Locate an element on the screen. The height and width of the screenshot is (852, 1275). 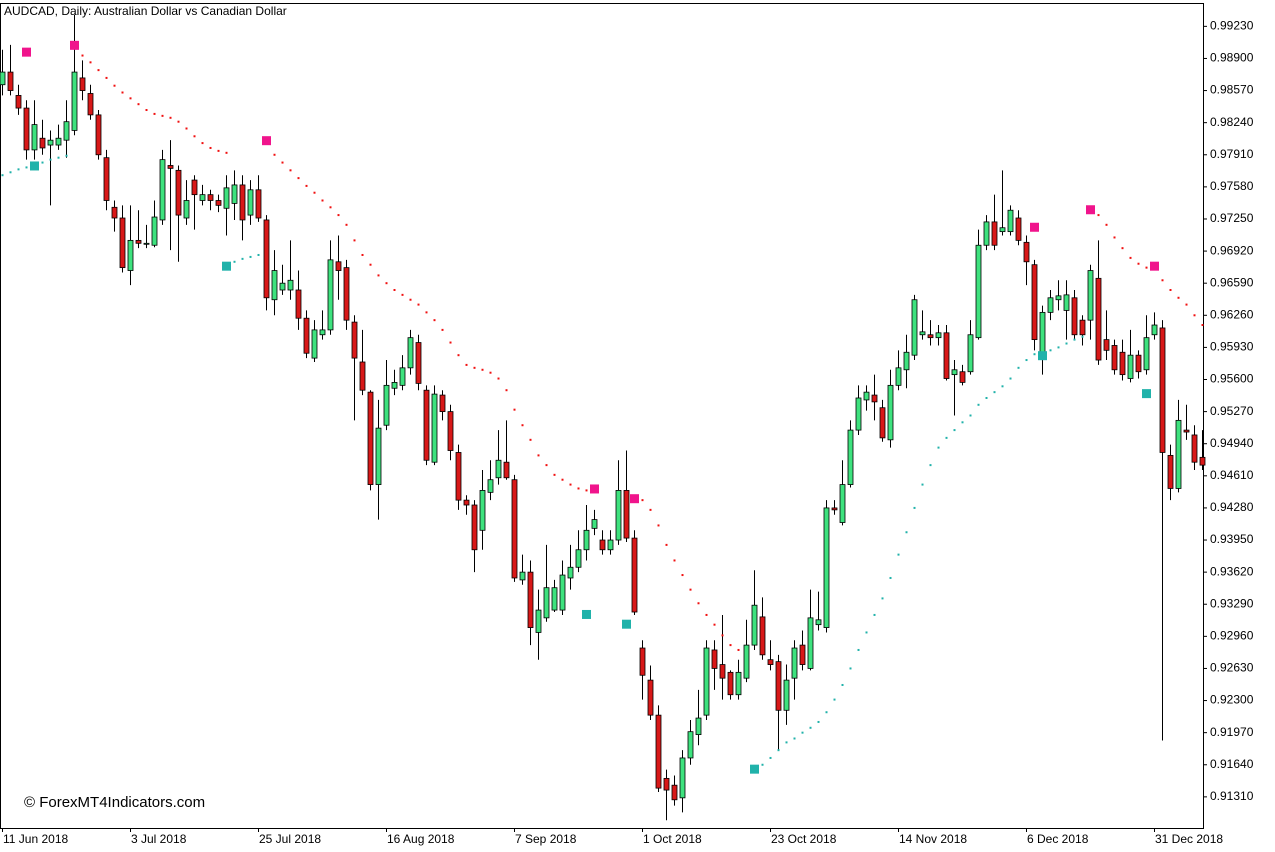
y-tick-label: 0.96260 is located at coordinates (1232, 314).